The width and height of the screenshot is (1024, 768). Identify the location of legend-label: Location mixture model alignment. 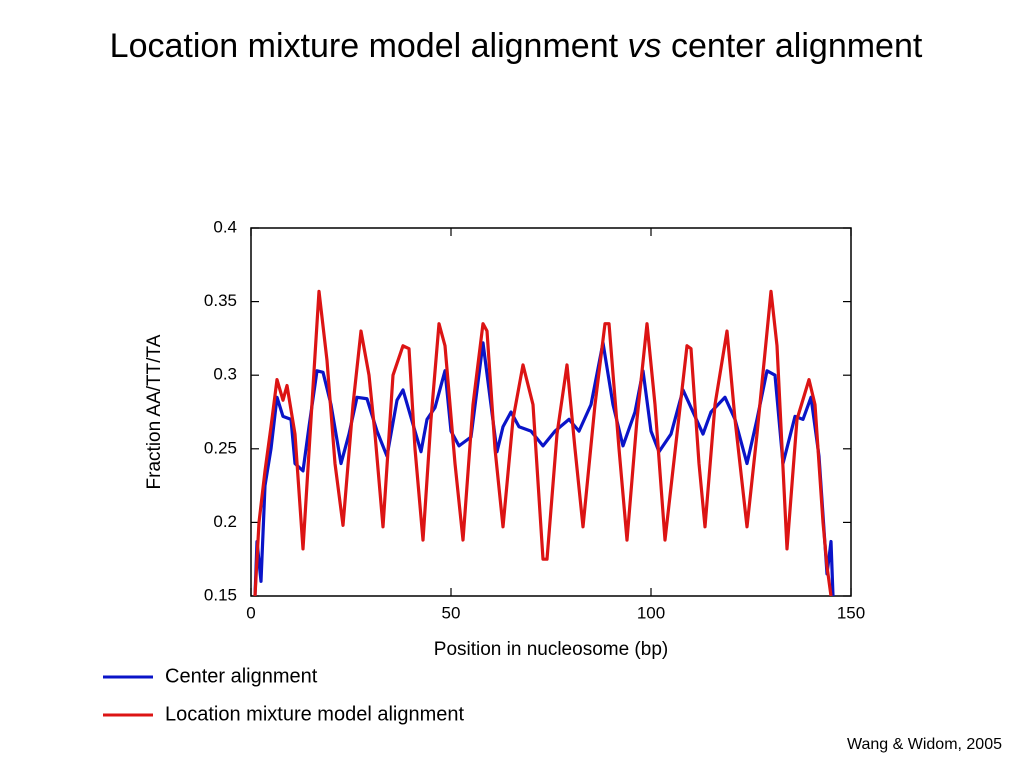
(314, 714).